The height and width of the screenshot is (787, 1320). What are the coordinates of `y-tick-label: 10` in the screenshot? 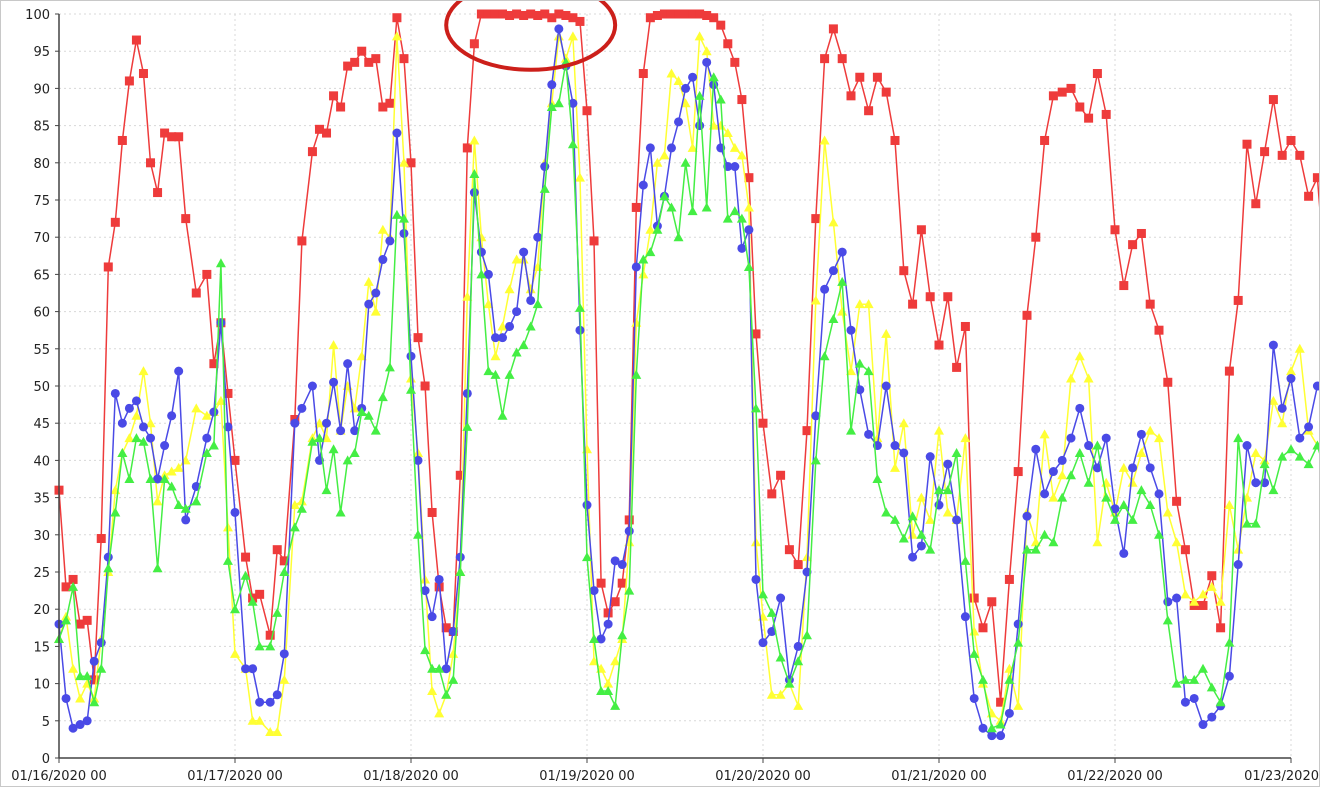 It's located at (41, 685).